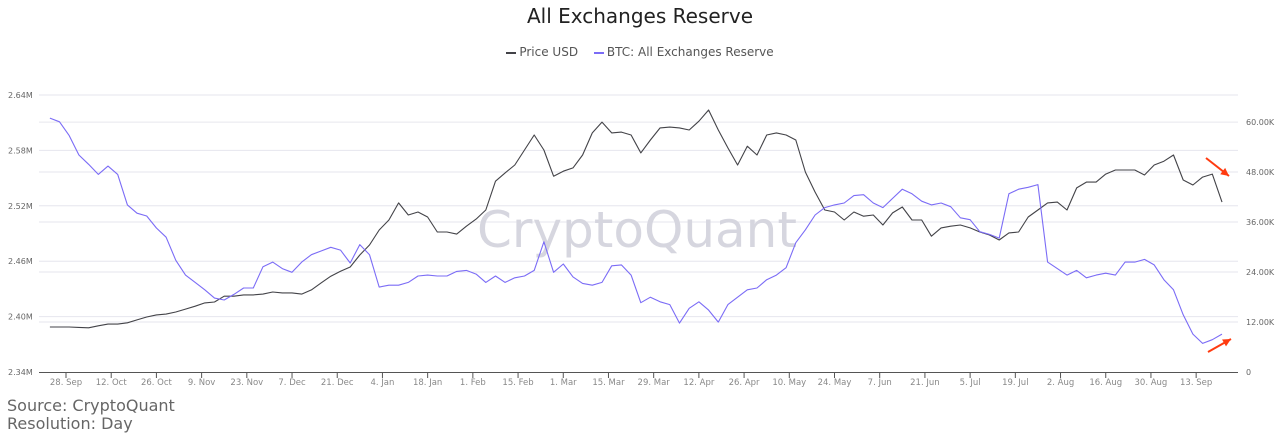  What do you see at coordinates (20, 261) in the screenshot?
I see `left-axis-tick-label: 2.46M` at bounding box center [20, 261].